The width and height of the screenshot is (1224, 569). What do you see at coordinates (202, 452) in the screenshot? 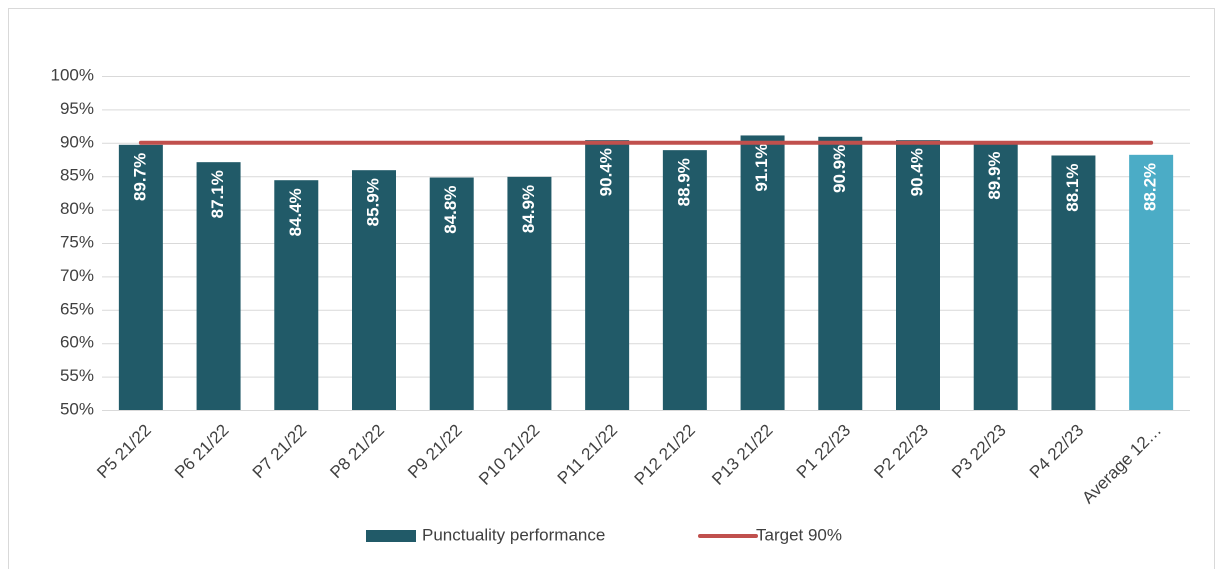
I see `x-tick-label: P6 21/22` at bounding box center [202, 452].